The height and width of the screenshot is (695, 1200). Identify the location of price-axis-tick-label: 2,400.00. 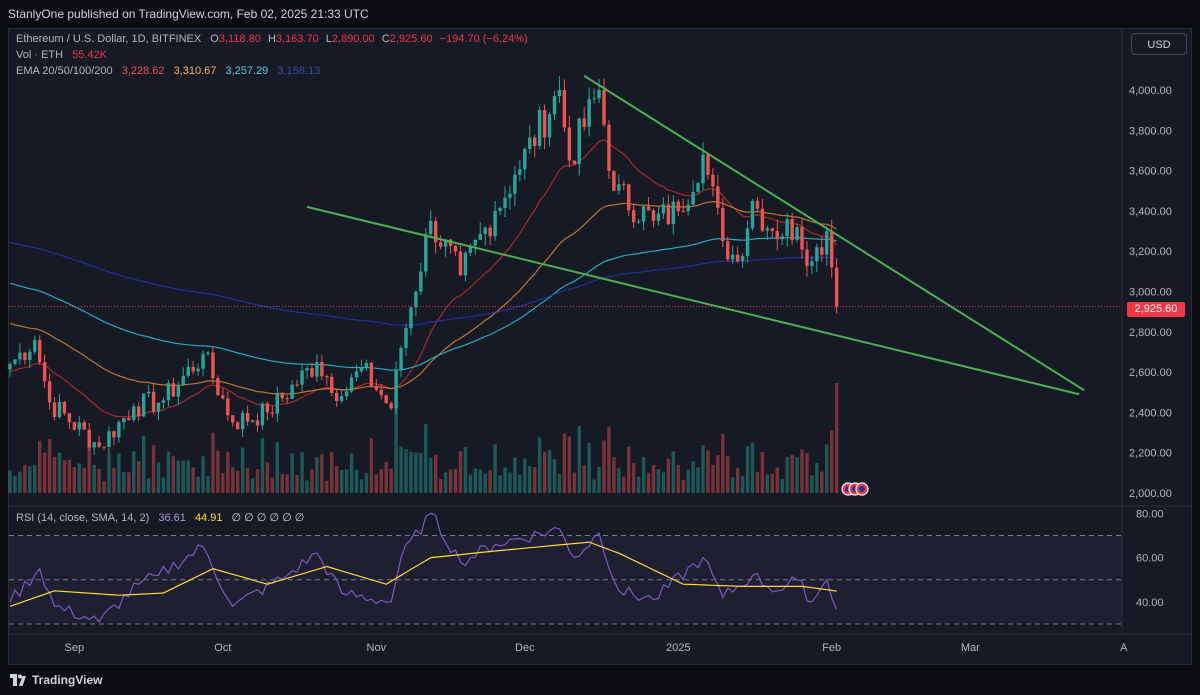
(1150, 413).